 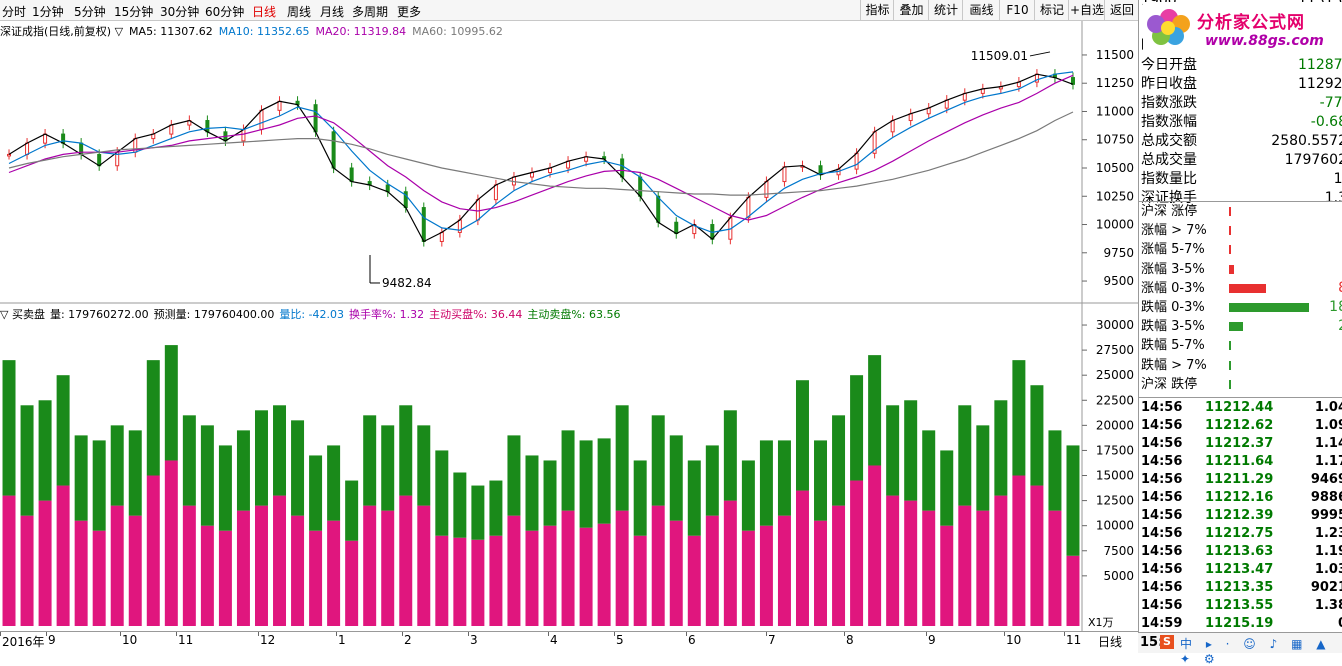 I want to click on tick-volume: 1.17, so click(x=1328, y=461).